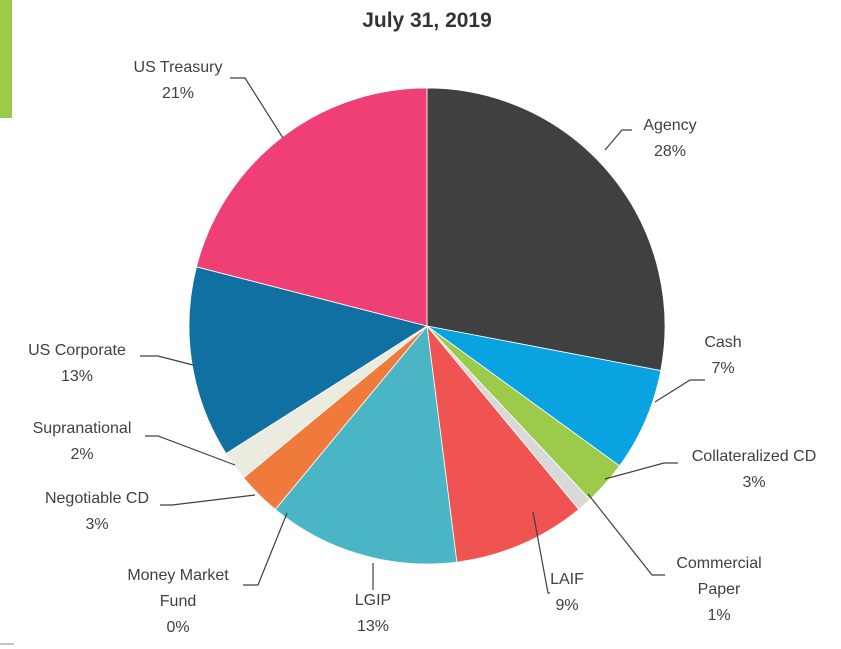  Describe the element at coordinates (178, 588) in the screenshot. I see `slice-label: Money Market Fund` at that location.